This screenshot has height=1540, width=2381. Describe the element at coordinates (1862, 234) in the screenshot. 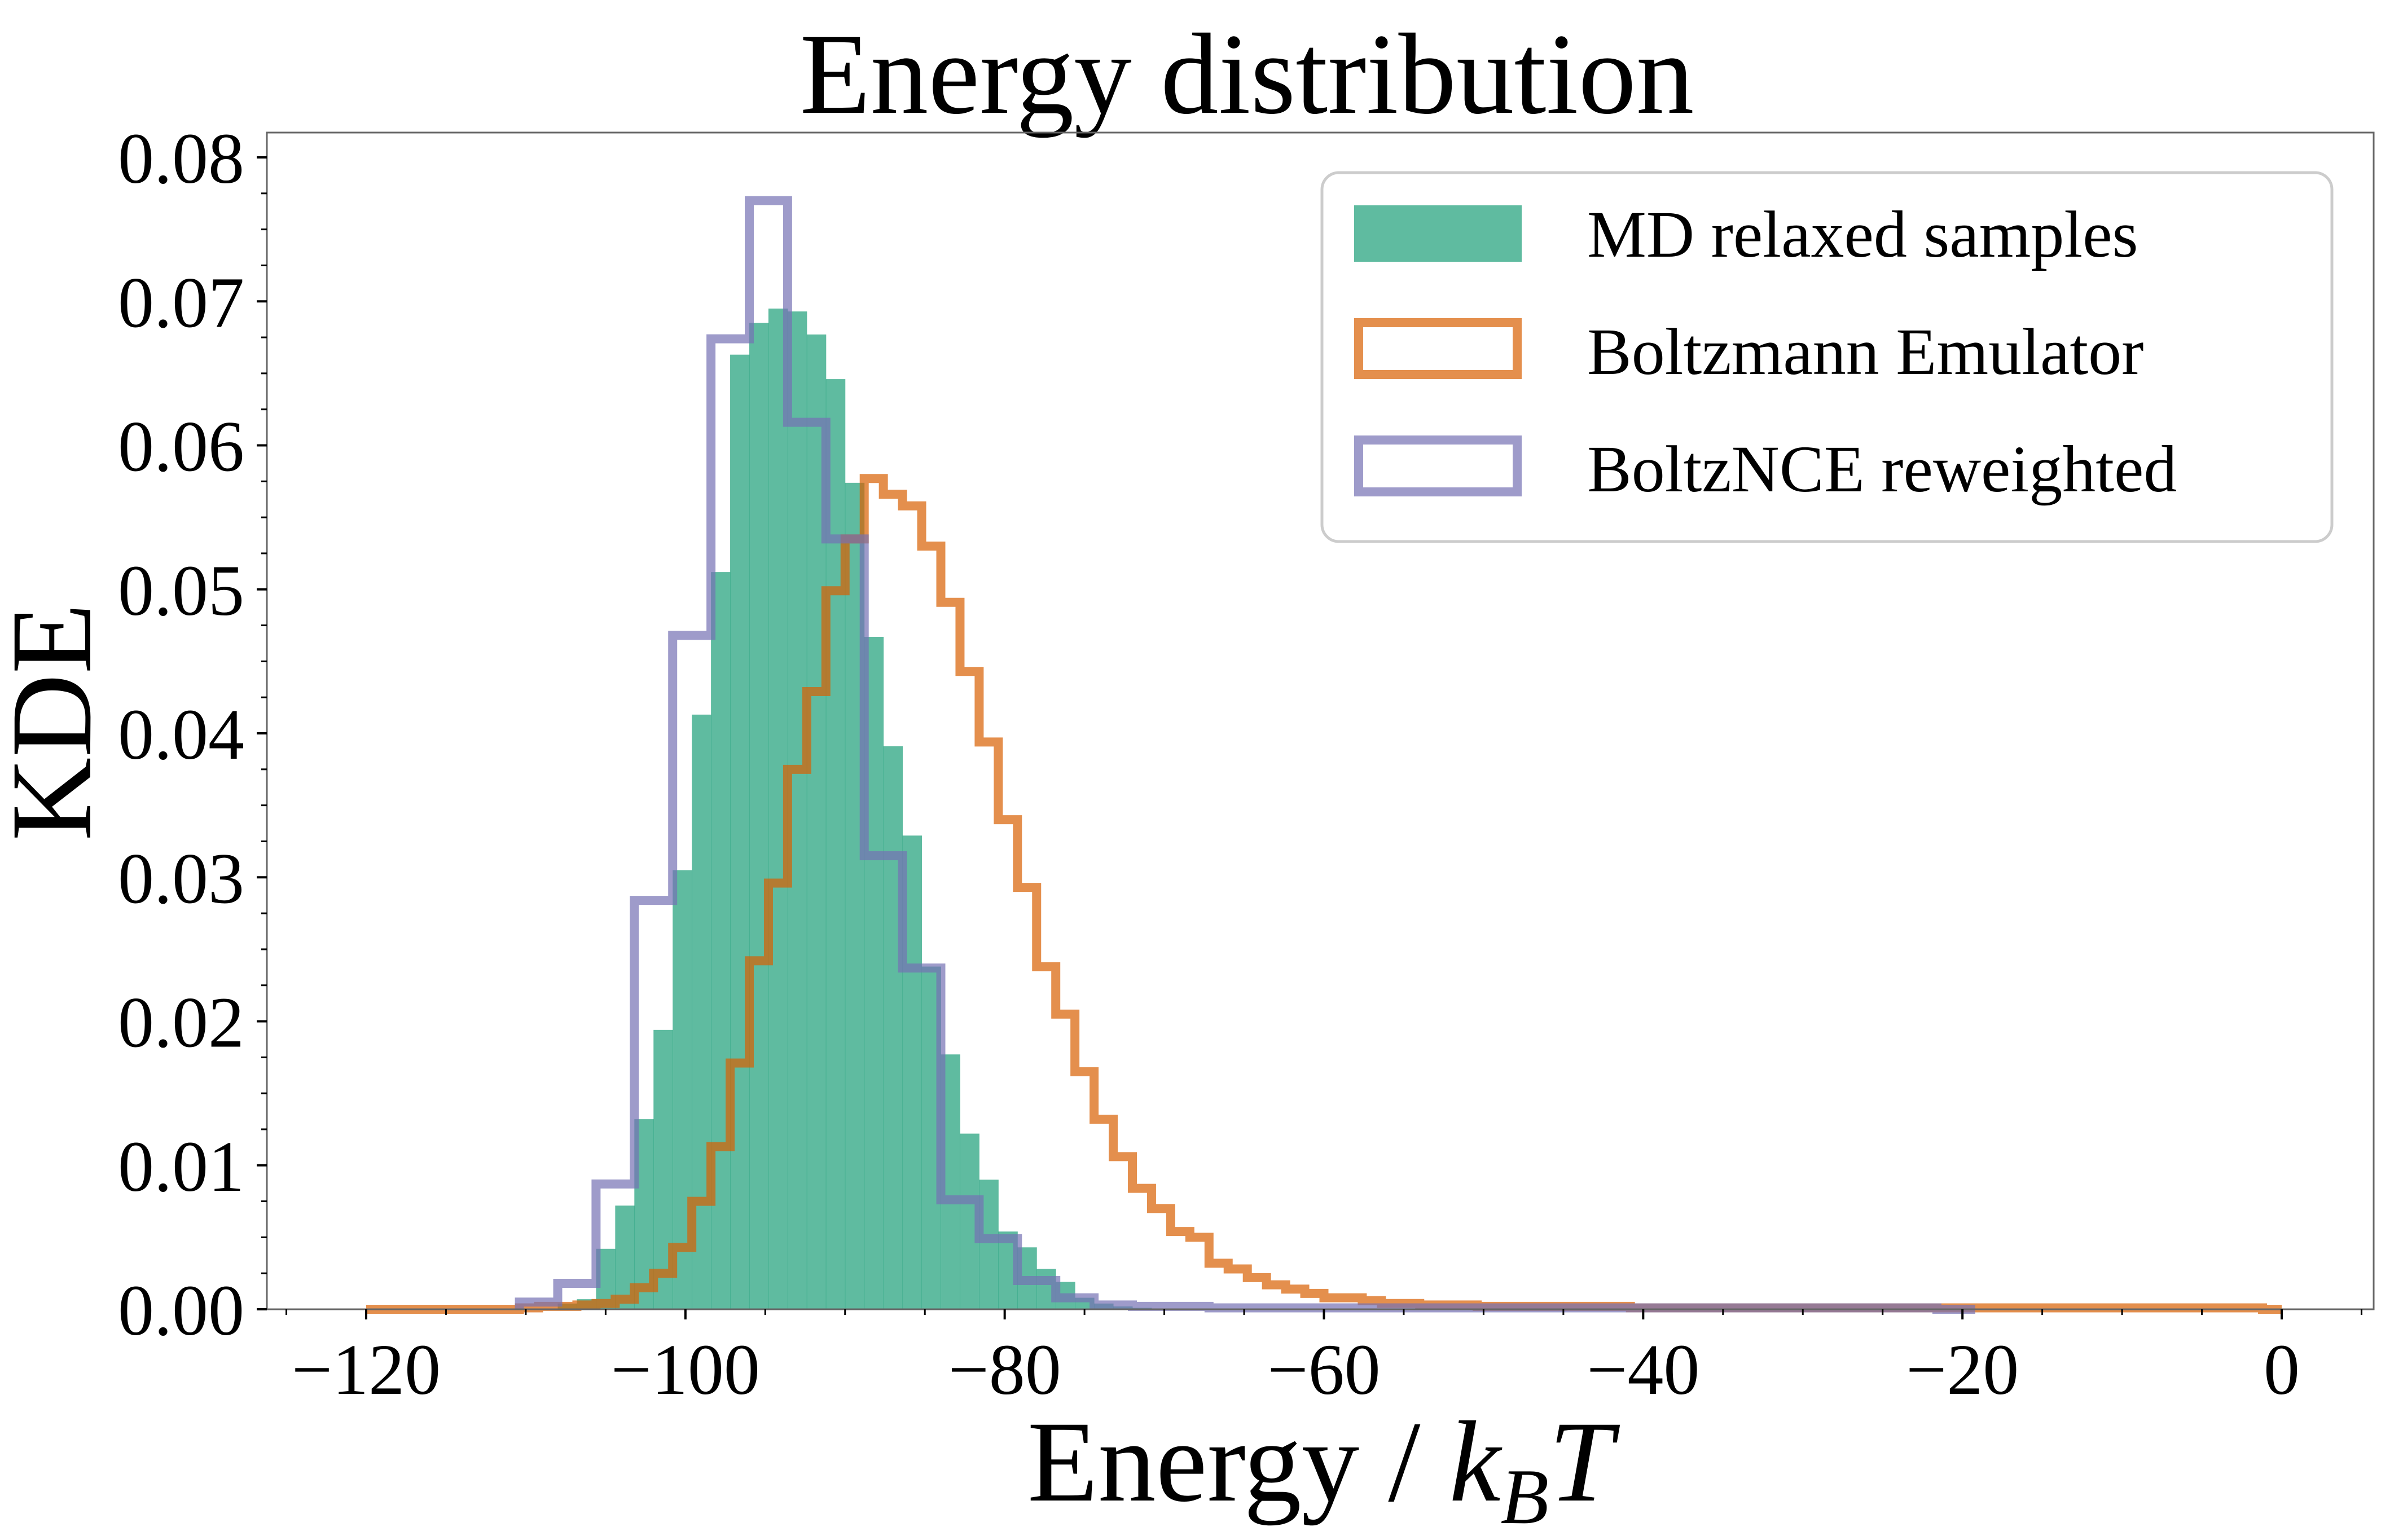

I see `legend-label-md: MD relaxed samples` at that location.